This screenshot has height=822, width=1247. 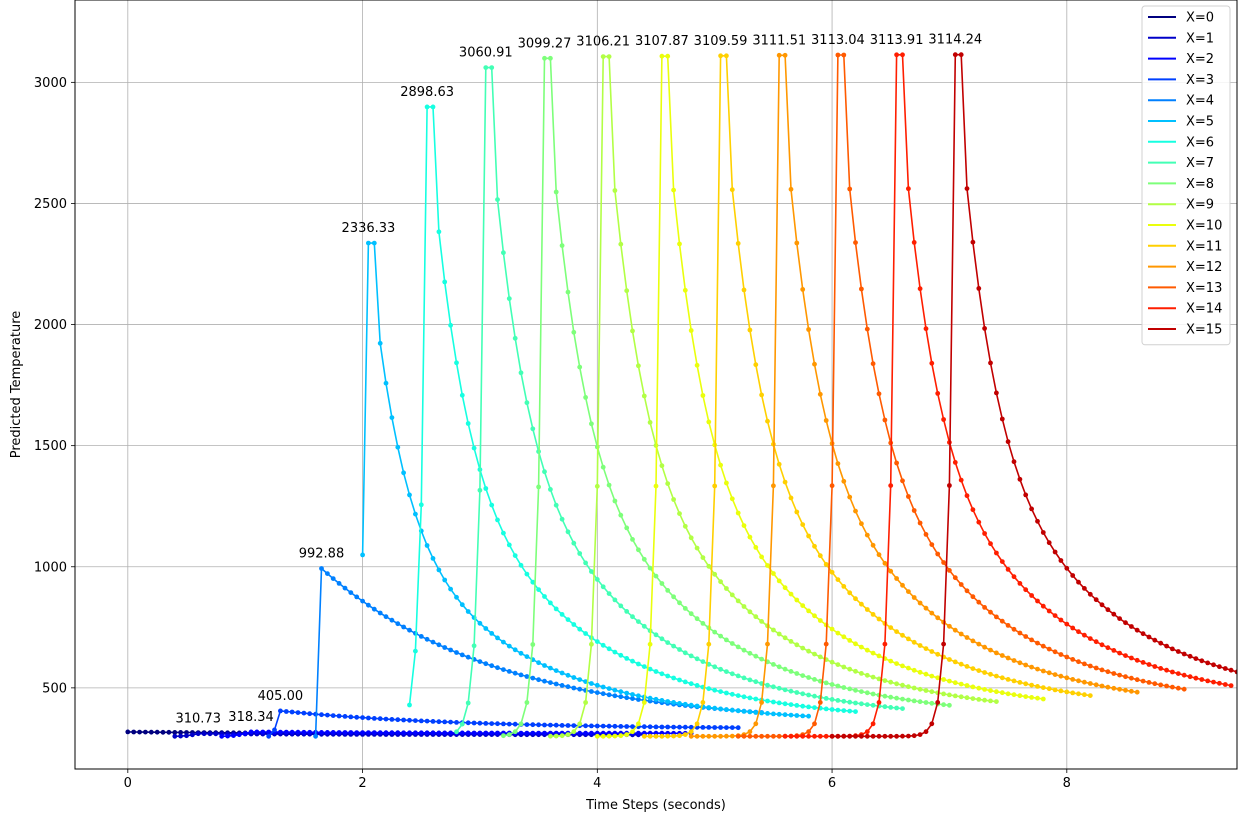 I want to click on legend-entry: X=3, so click(x=1200, y=80).